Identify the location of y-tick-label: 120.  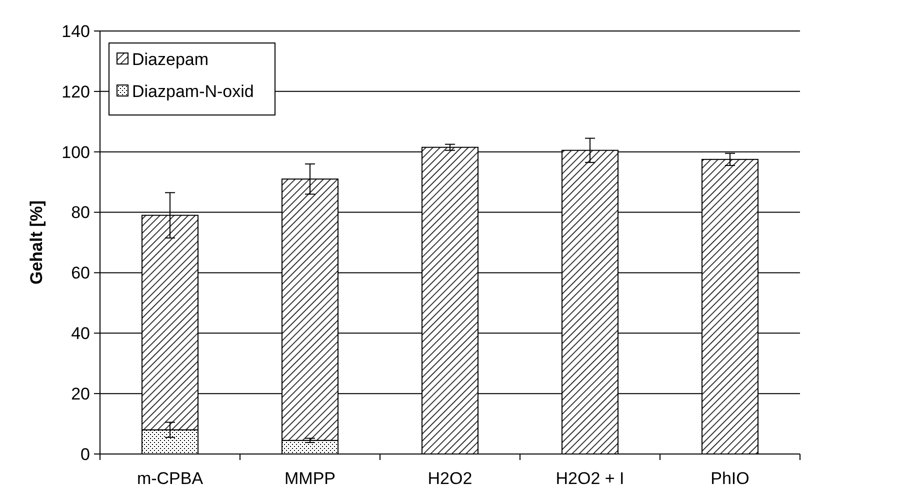
(76, 92).